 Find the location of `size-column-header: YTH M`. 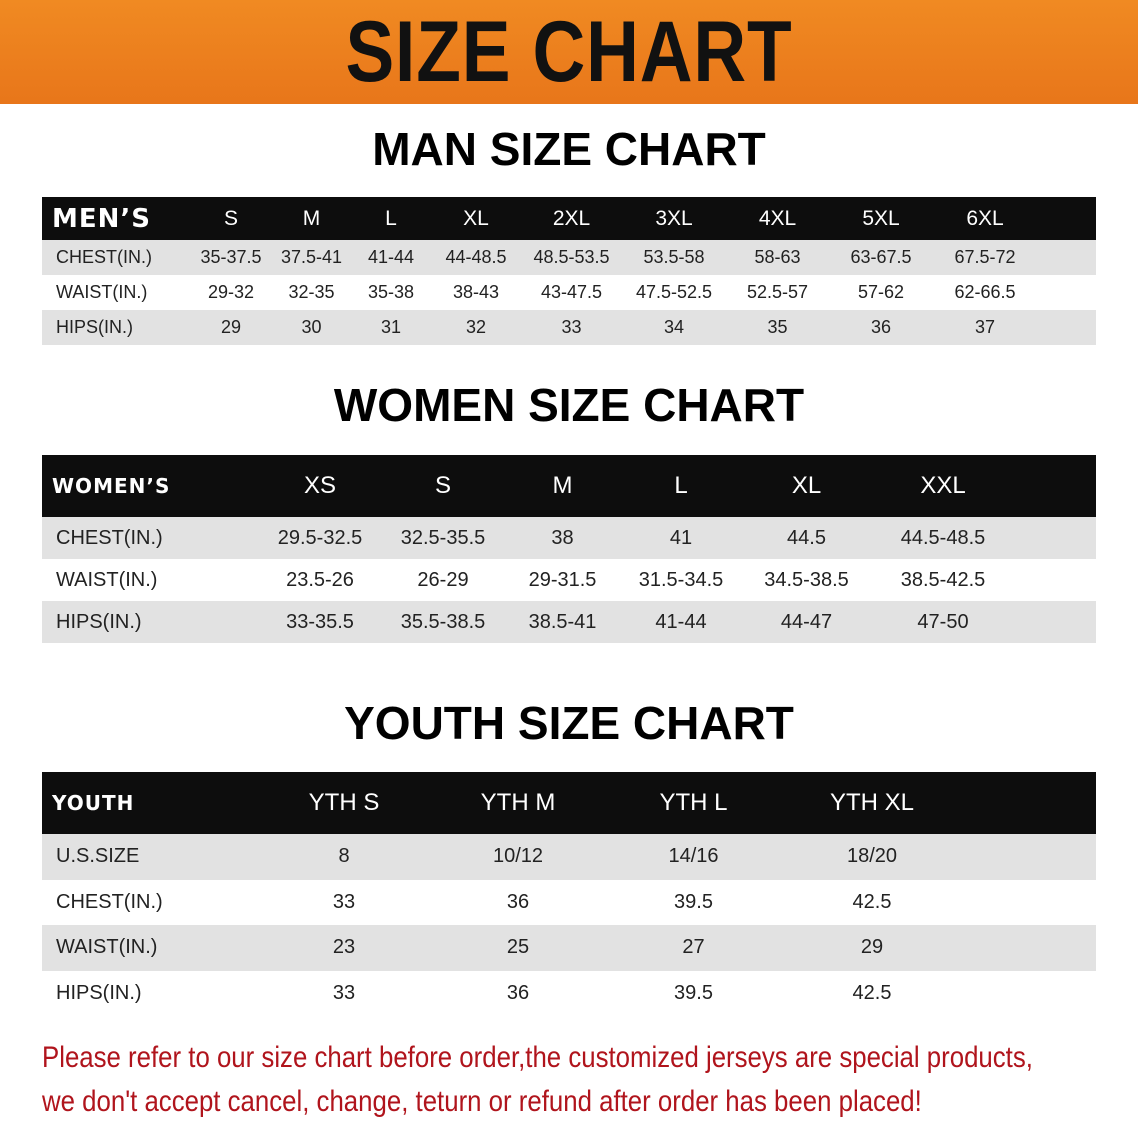

size-column-header: YTH M is located at coordinates (518, 802).